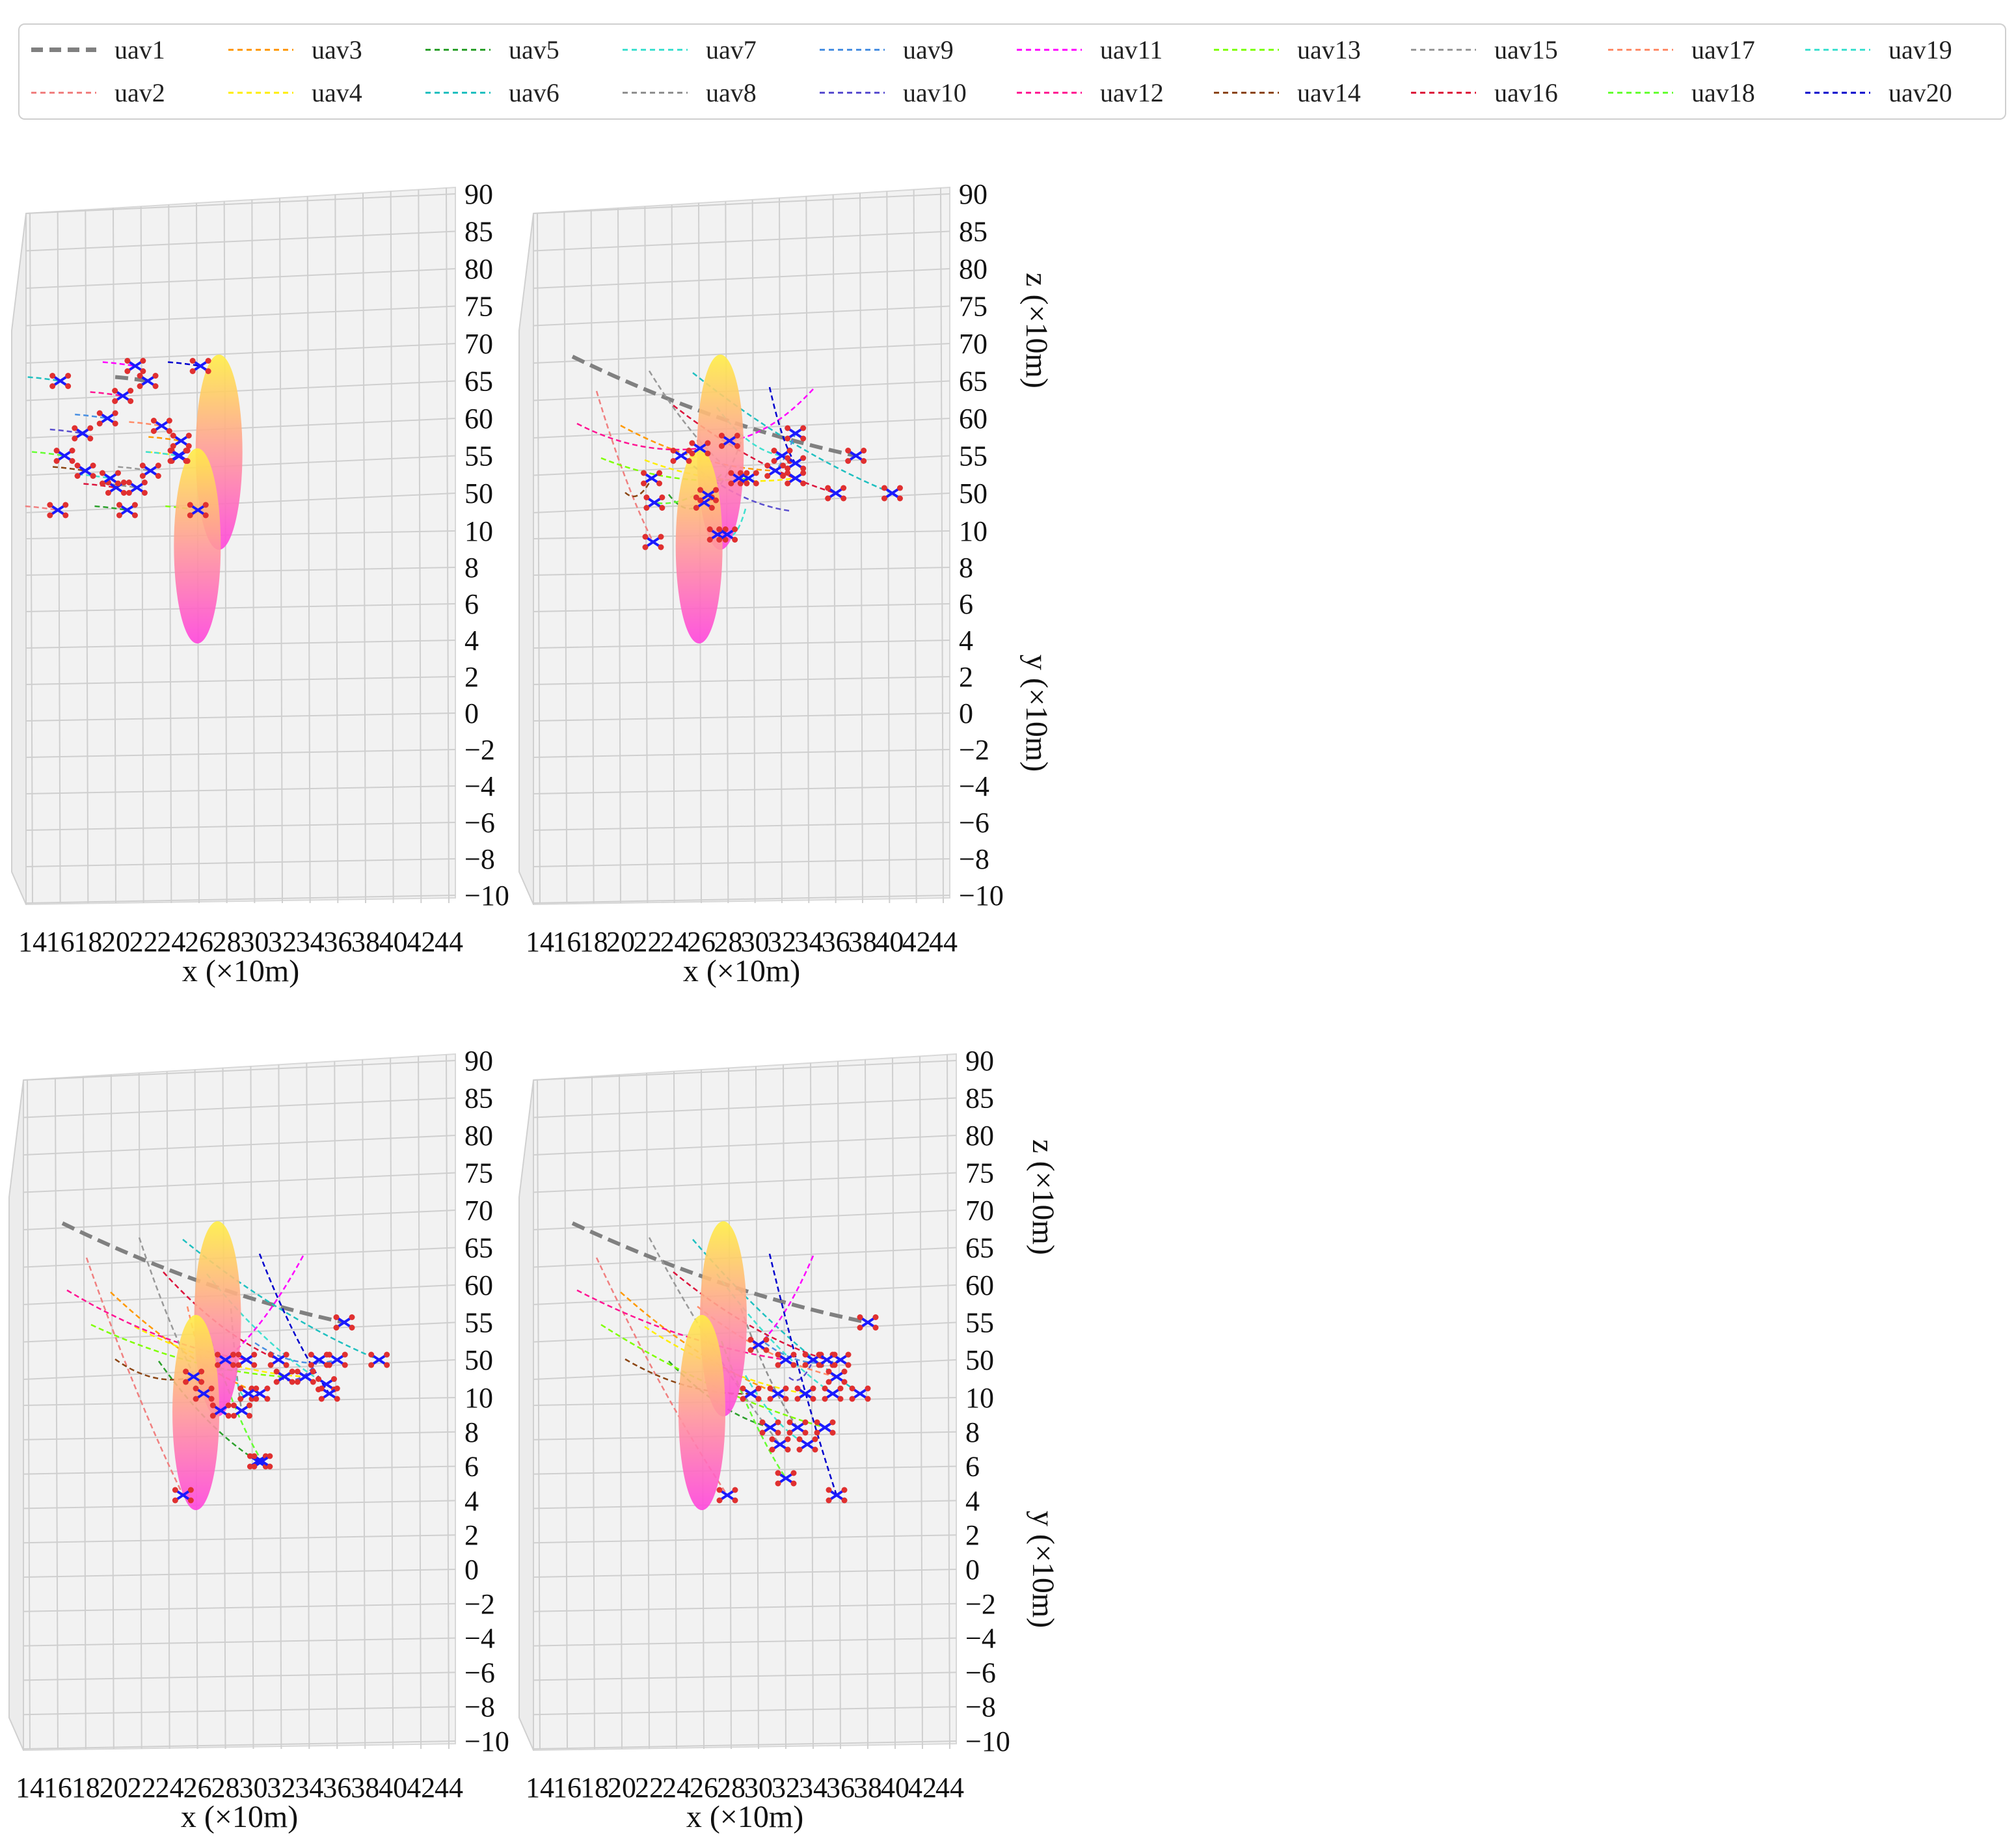 The width and height of the screenshot is (2016, 1840). Describe the element at coordinates (471, 1570) in the screenshot. I see `y-tick-label: 0` at that location.